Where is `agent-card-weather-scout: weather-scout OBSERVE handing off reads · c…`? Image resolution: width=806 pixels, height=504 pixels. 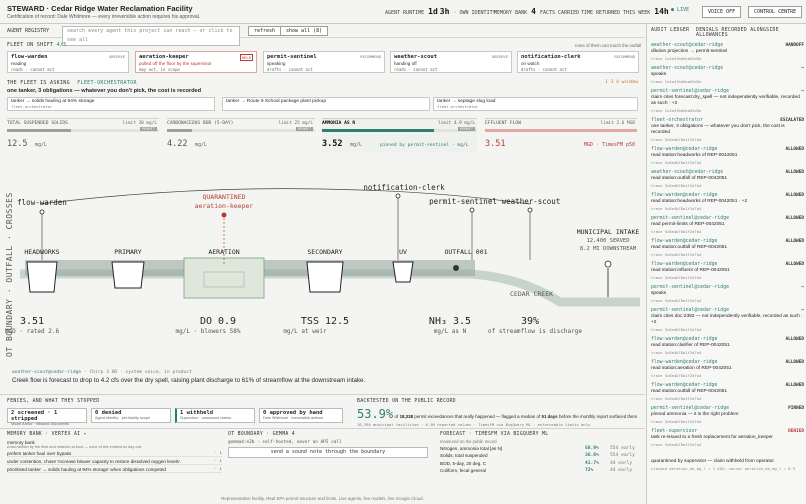 agent-card-weather-scout: weather-scout OBSERVE handing off reads · c… is located at coordinates (451, 62).